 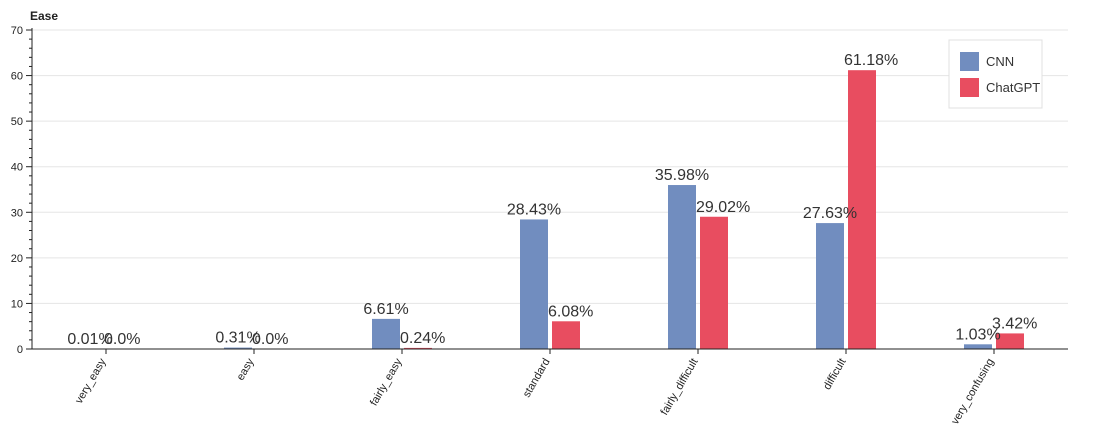 What do you see at coordinates (422, 338) in the screenshot?
I see `bar-label-chatgpt-fairly_easy: 0.24%` at bounding box center [422, 338].